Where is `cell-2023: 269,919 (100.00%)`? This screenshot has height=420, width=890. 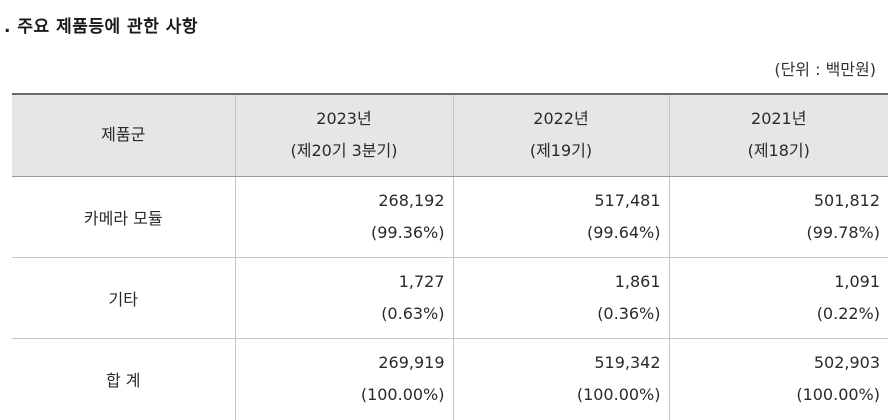
cell-2023: 269,919 (100.00%) is located at coordinates (344, 379).